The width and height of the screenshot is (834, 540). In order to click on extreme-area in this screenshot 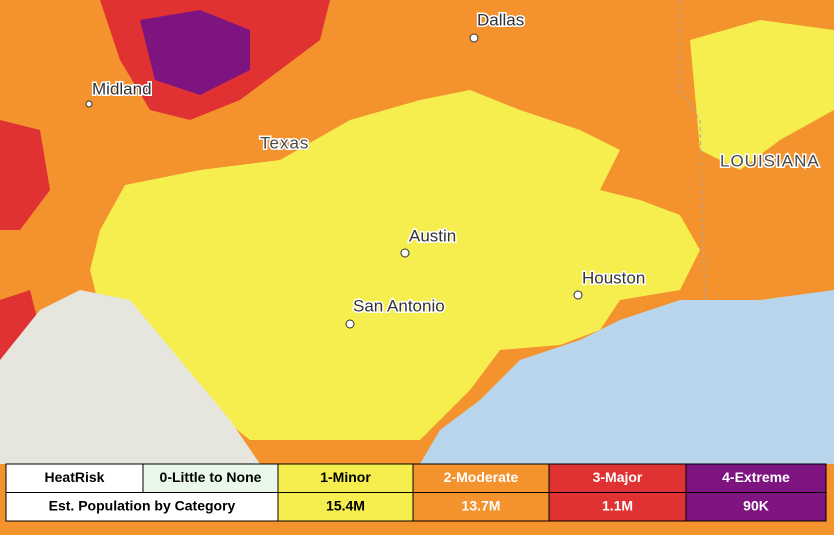, I will do `click(195, 52)`.